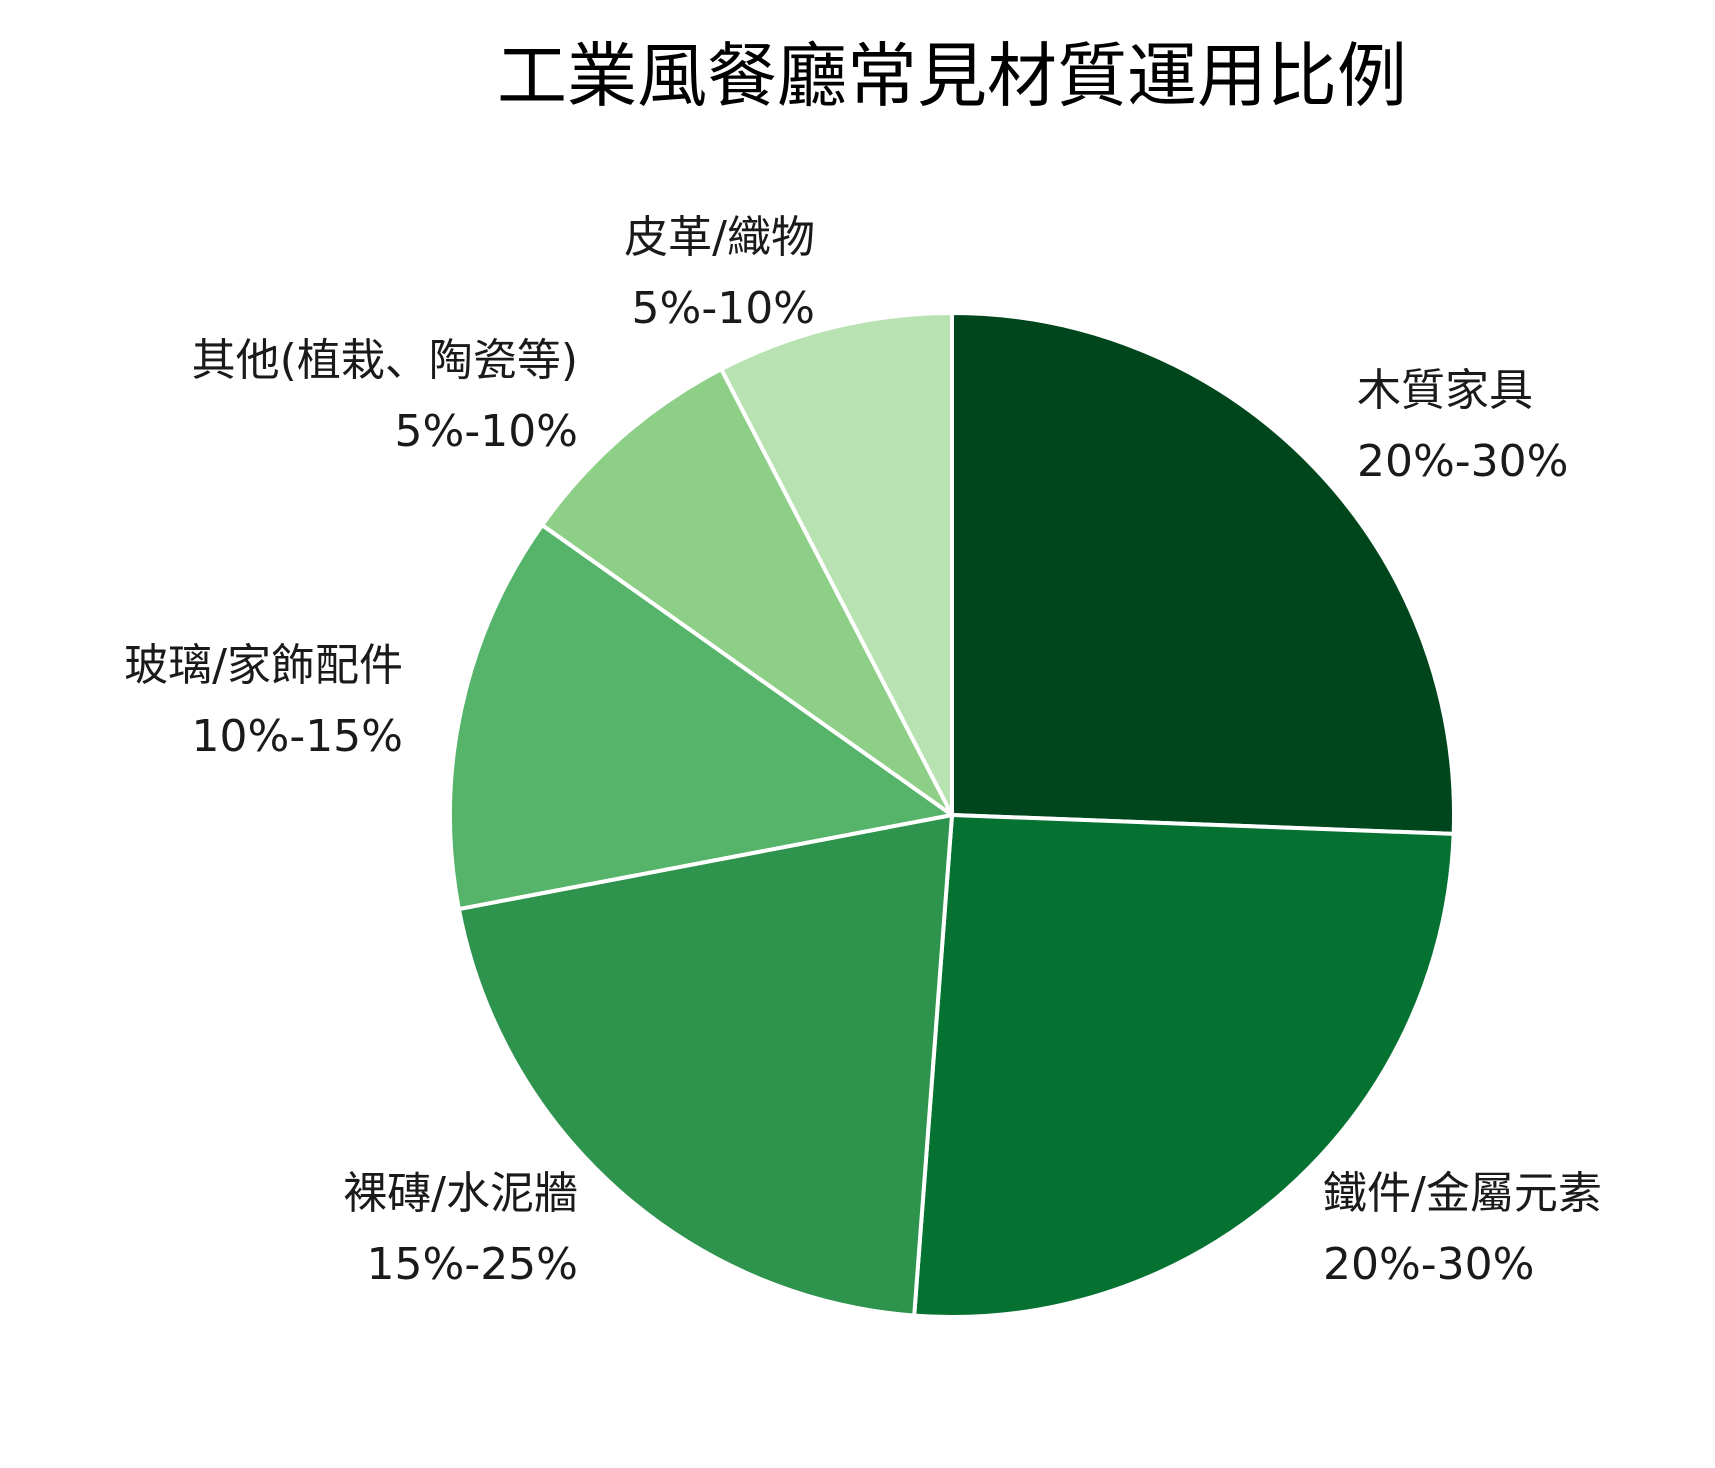  What do you see at coordinates (297, 736) in the screenshot?
I see `slice-range-label-4: 10%-15%` at bounding box center [297, 736].